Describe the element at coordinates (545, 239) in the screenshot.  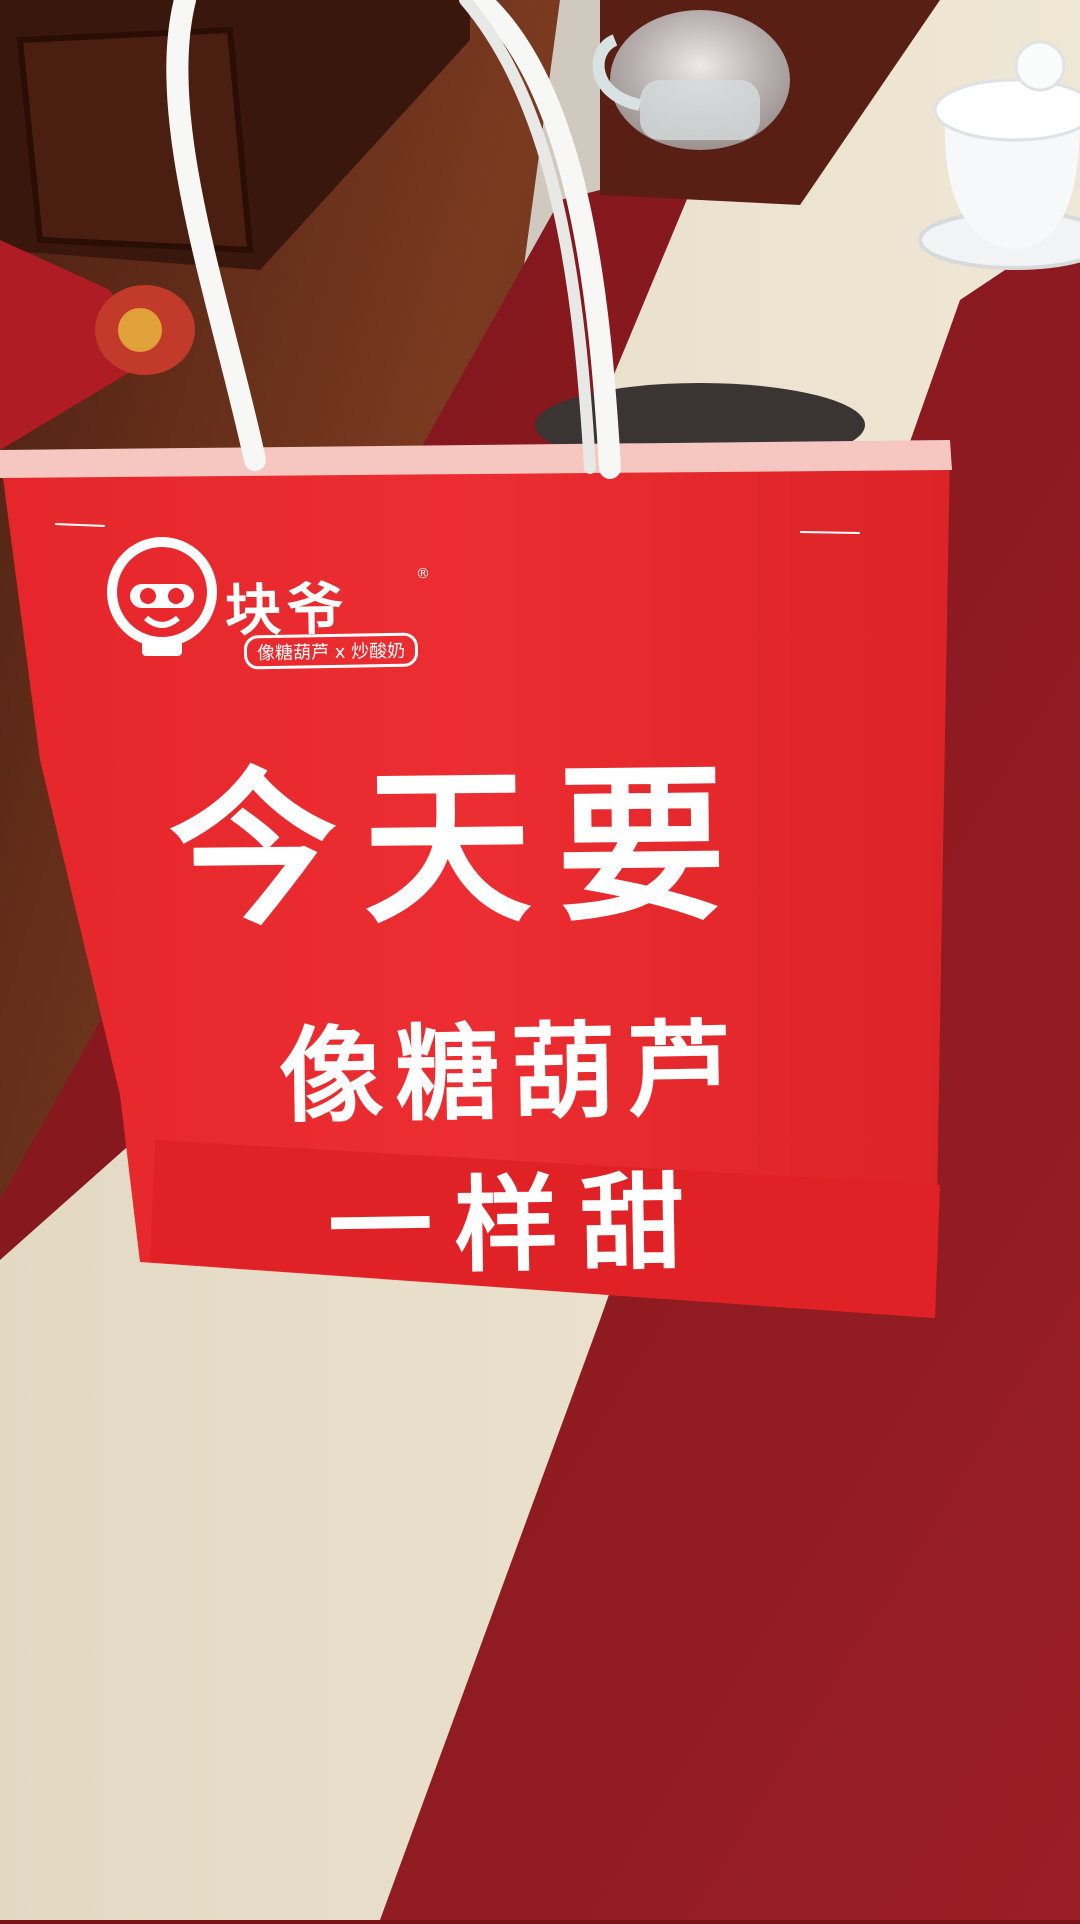
I see `bag-handle-right` at that location.